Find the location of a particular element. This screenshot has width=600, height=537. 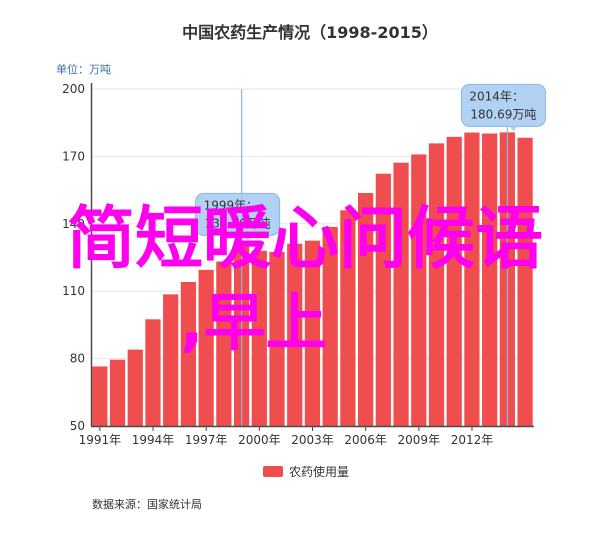

chart-title: 中国农药生产情况（1998-2015） is located at coordinates (310, 32).